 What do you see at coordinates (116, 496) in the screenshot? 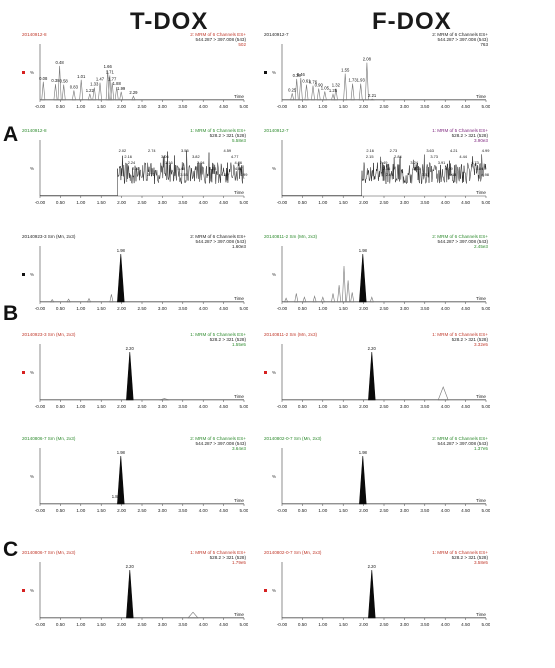
I see `peak-label: 1.86` at bounding box center [116, 496].